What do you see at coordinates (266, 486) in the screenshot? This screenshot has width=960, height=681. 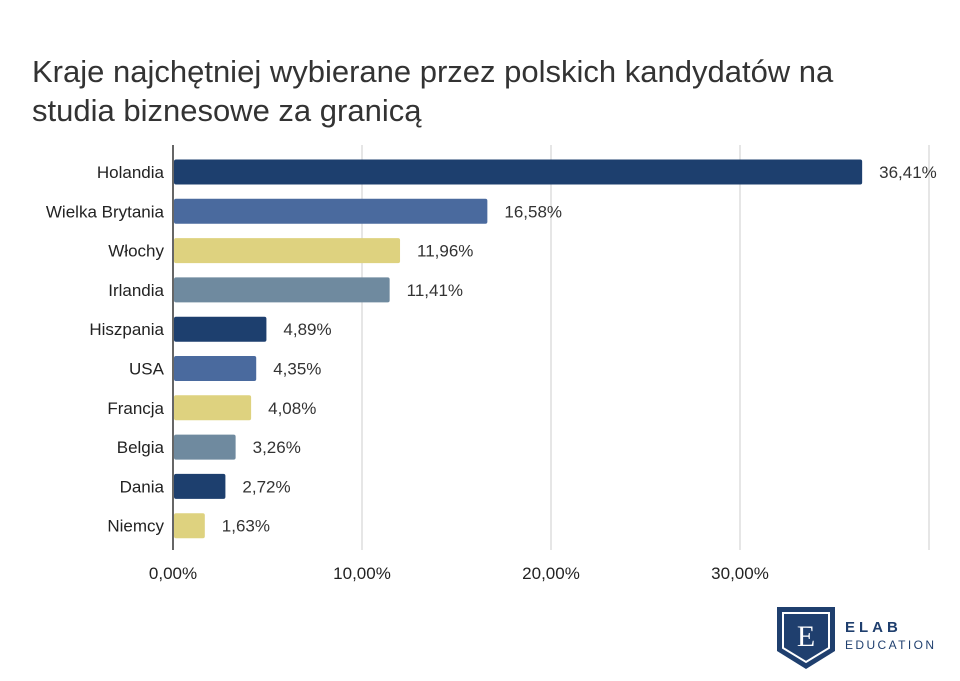 I see `data-label: 2,72%` at bounding box center [266, 486].